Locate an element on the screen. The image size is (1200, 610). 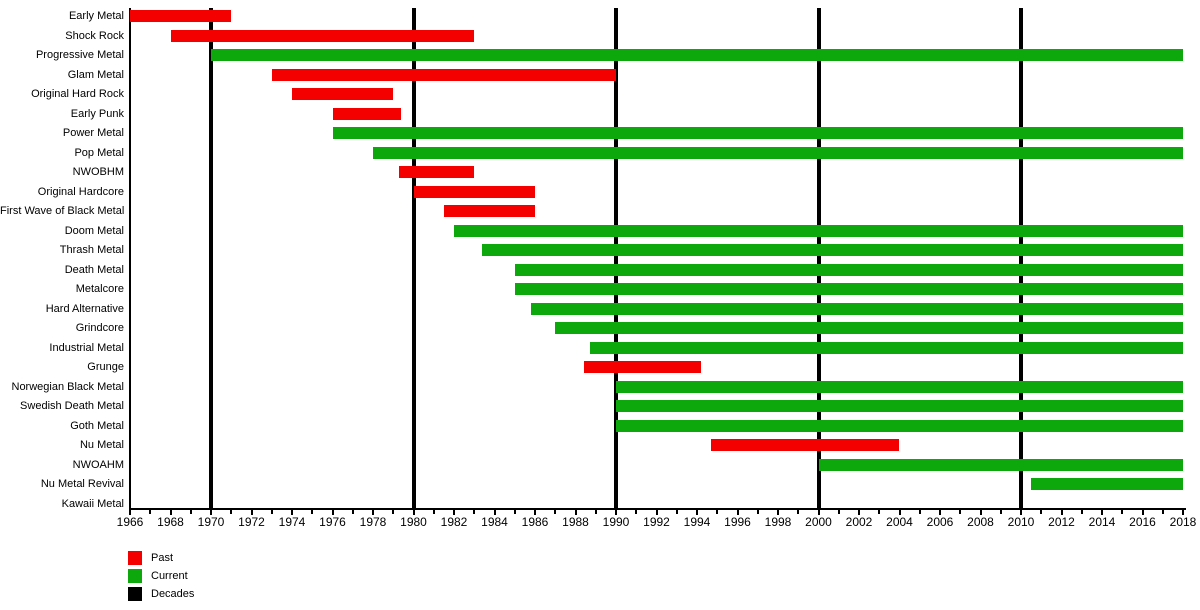
x-tick-2012 is located at coordinates (1061, 512).